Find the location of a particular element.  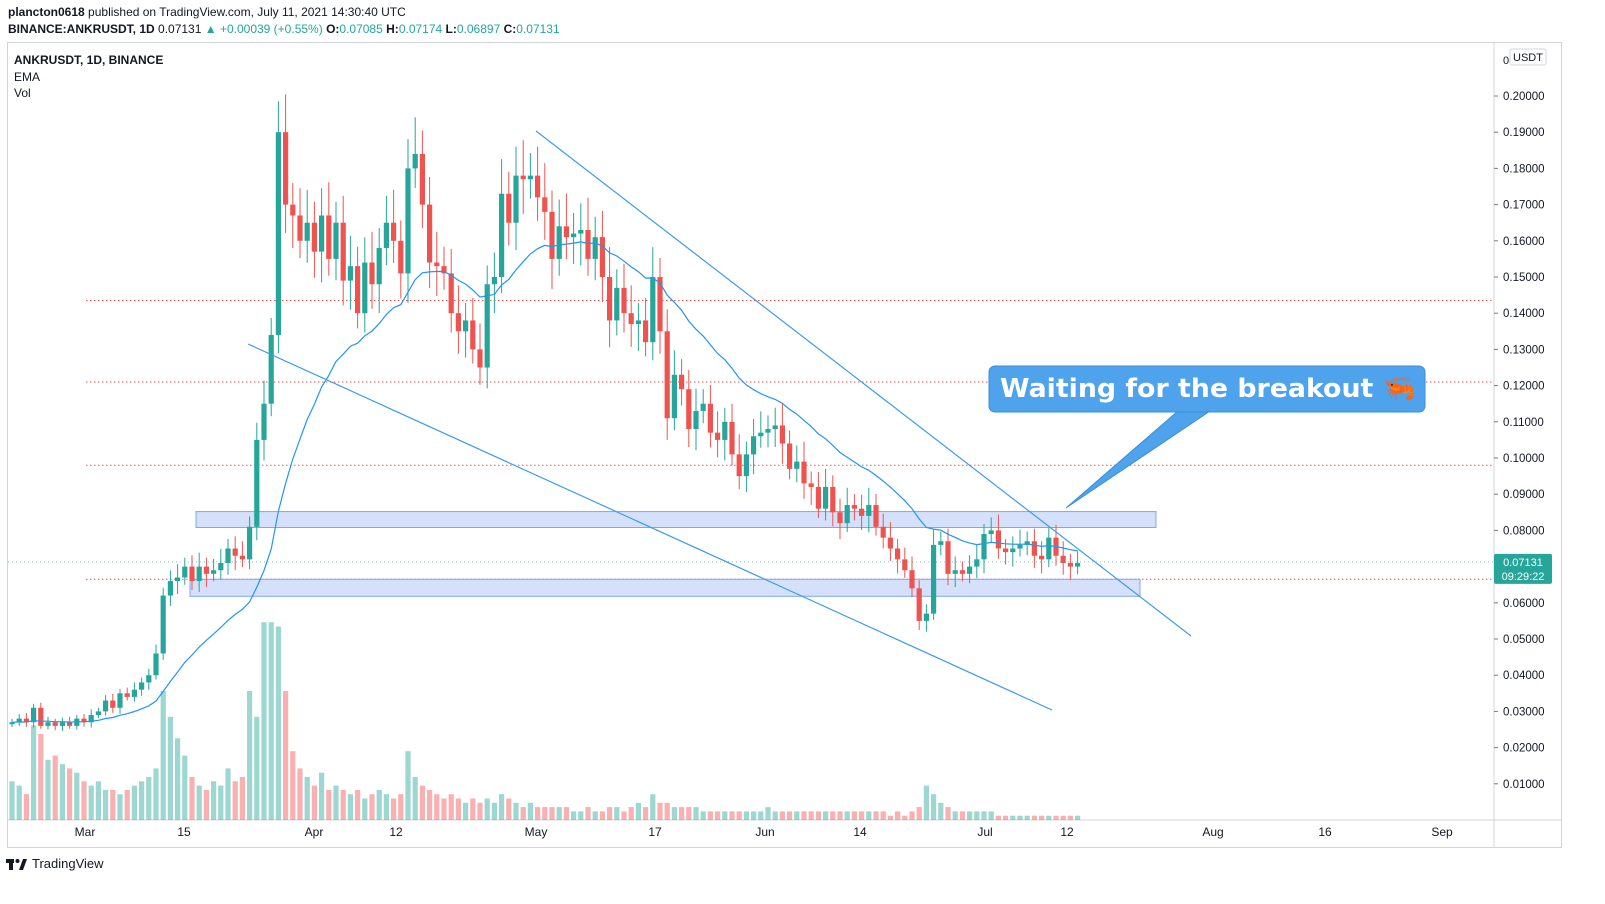

current-price-label: 0.07131 is located at coordinates (1523, 563).